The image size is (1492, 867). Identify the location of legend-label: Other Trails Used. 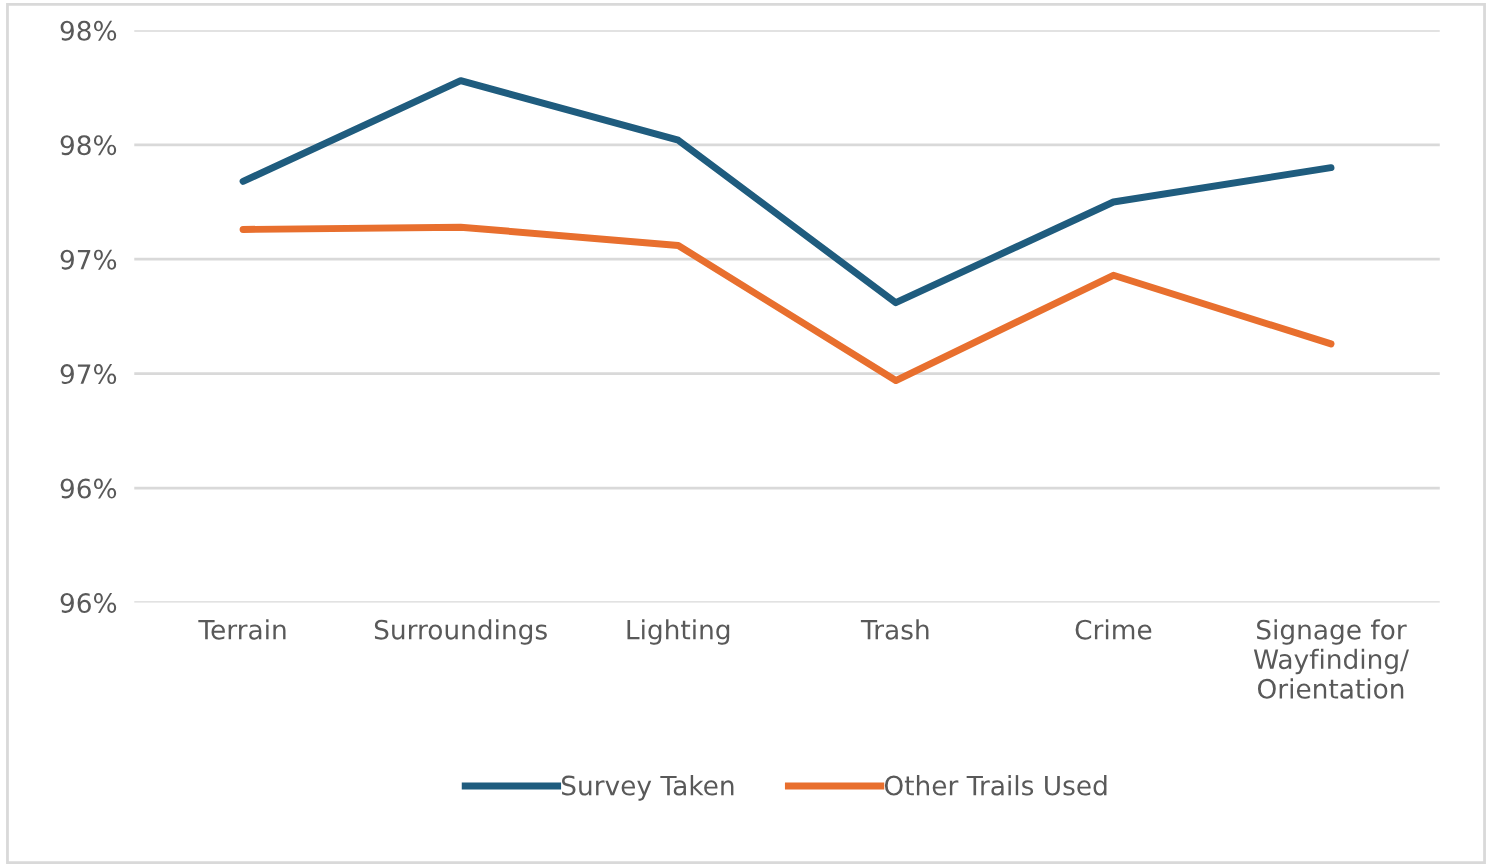
(995, 785).